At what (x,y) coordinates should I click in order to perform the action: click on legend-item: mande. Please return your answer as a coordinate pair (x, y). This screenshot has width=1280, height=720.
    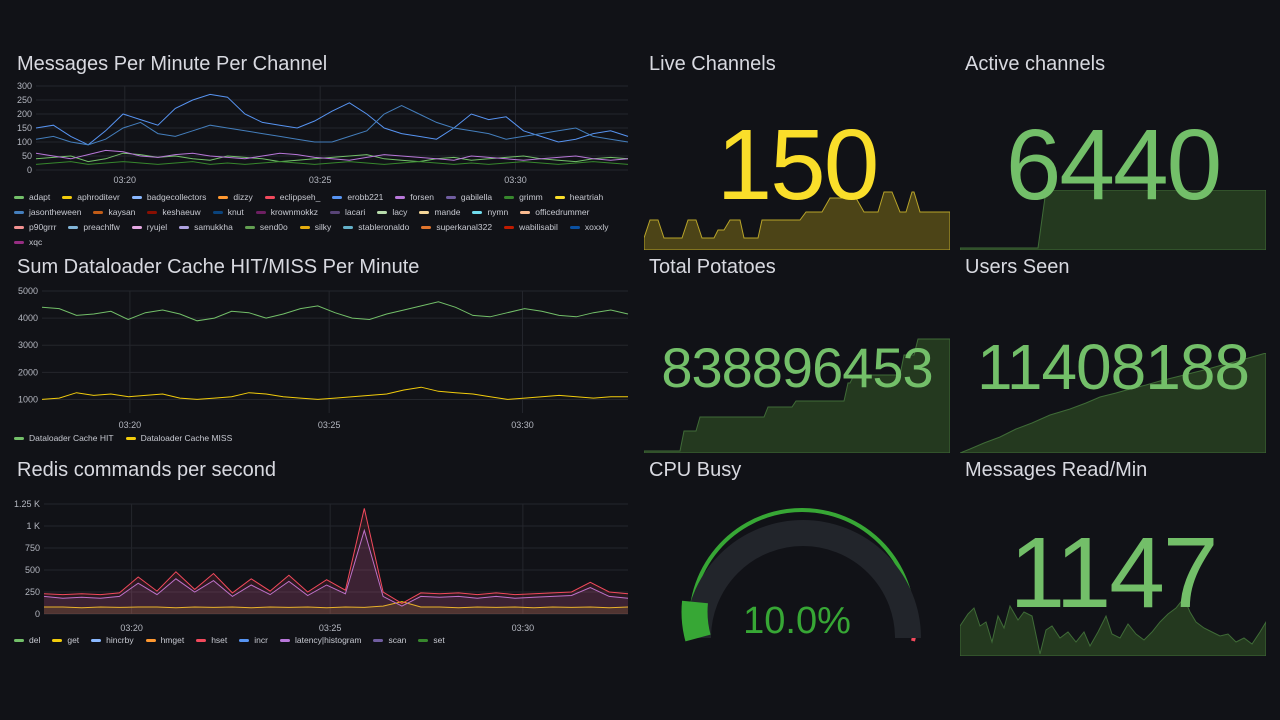
    Looking at the image, I should click on (439, 212).